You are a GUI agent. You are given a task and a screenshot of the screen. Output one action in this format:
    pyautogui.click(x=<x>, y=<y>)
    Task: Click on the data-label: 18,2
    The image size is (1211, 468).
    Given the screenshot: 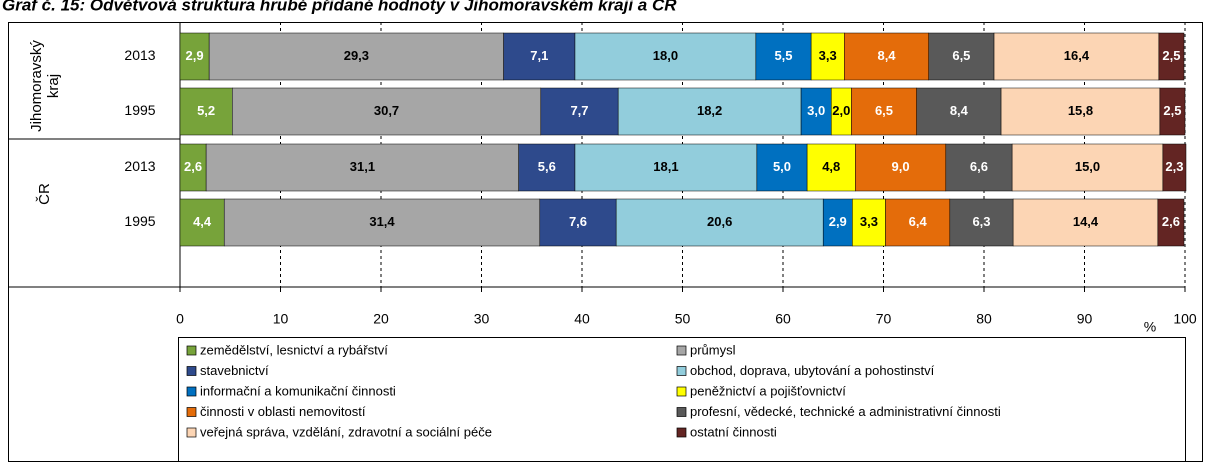 What is the action you would take?
    pyautogui.click(x=709, y=110)
    